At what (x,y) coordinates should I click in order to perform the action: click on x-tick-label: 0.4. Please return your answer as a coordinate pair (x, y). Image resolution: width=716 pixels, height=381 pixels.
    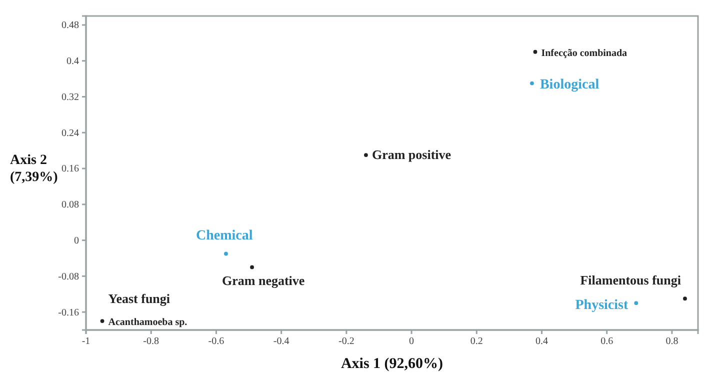
    Looking at the image, I should click on (541, 342).